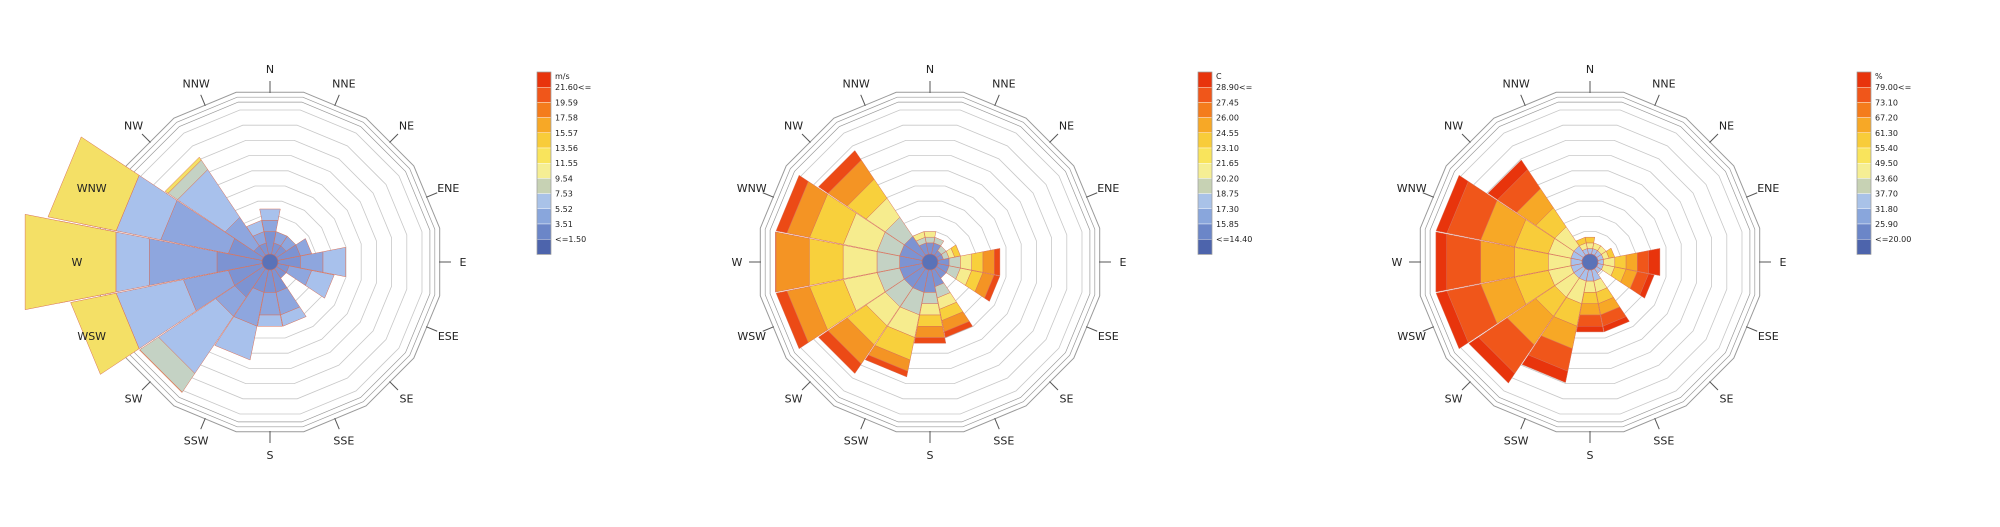 The width and height of the screenshot is (2000, 527). Describe the element at coordinates (564, 194) in the screenshot. I see `legend-label: 7.53` at that location.